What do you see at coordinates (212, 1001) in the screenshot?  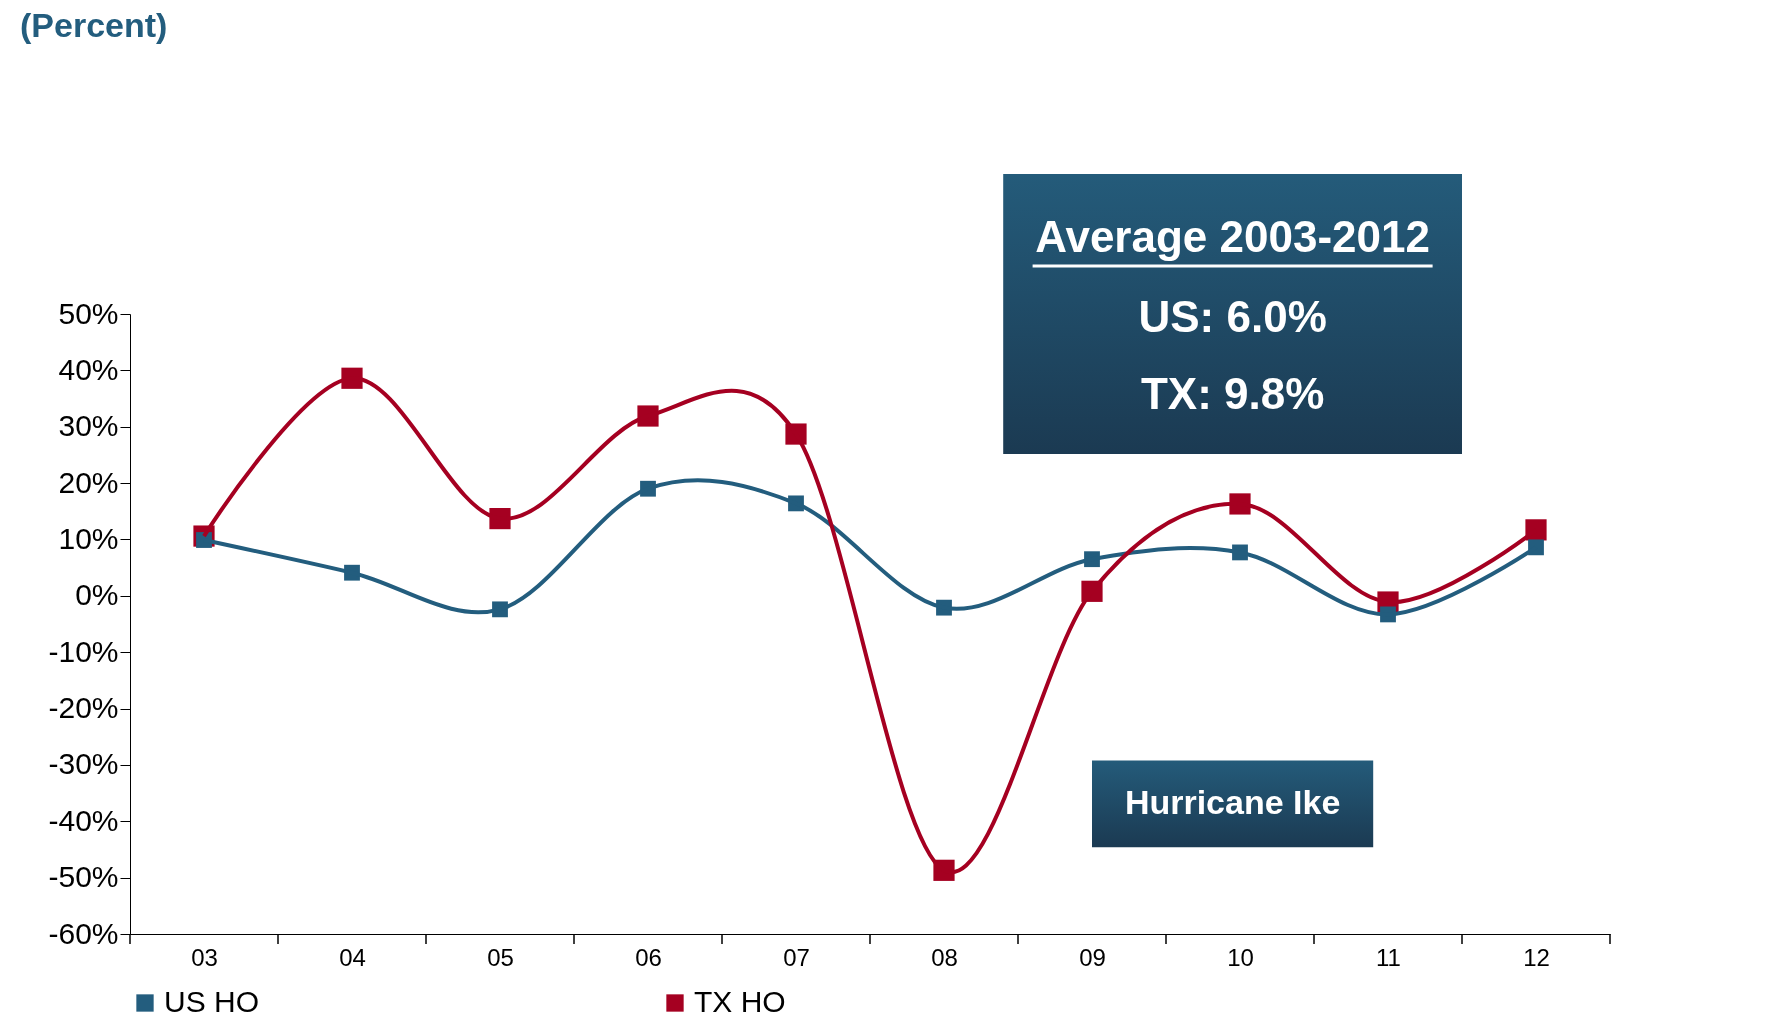 I see `legend-label: US HO` at bounding box center [212, 1001].